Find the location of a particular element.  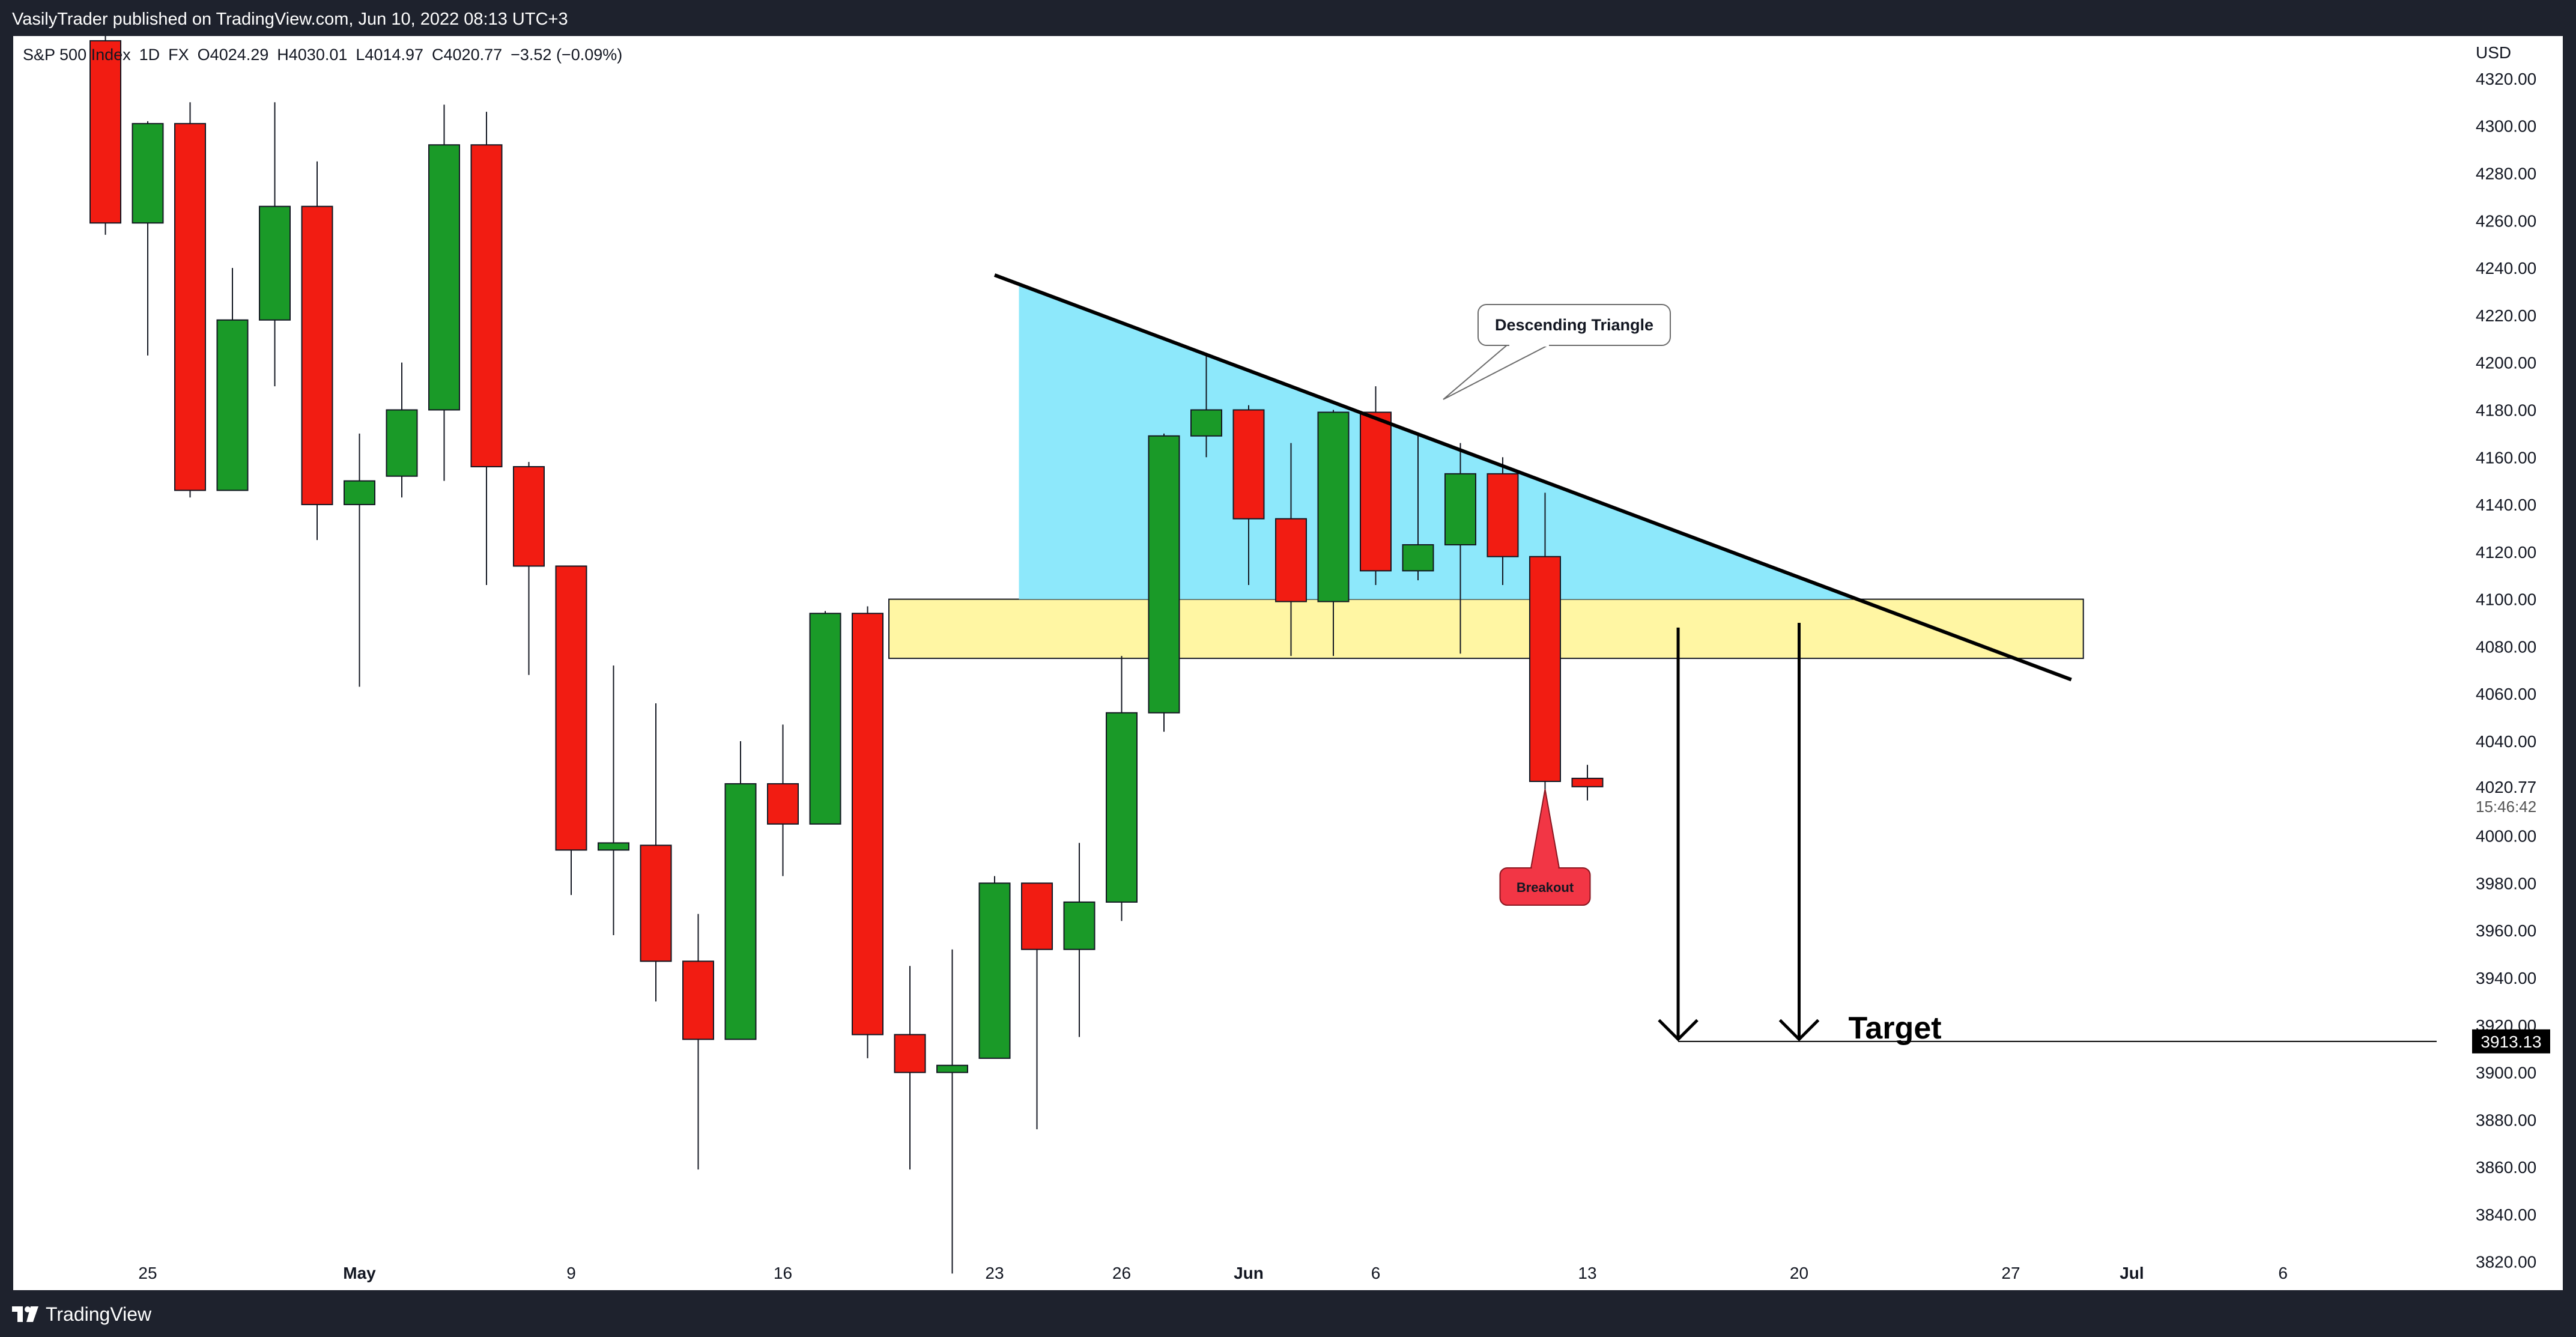

price-axis-tick: 4160.00 is located at coordinates (2506, 457).